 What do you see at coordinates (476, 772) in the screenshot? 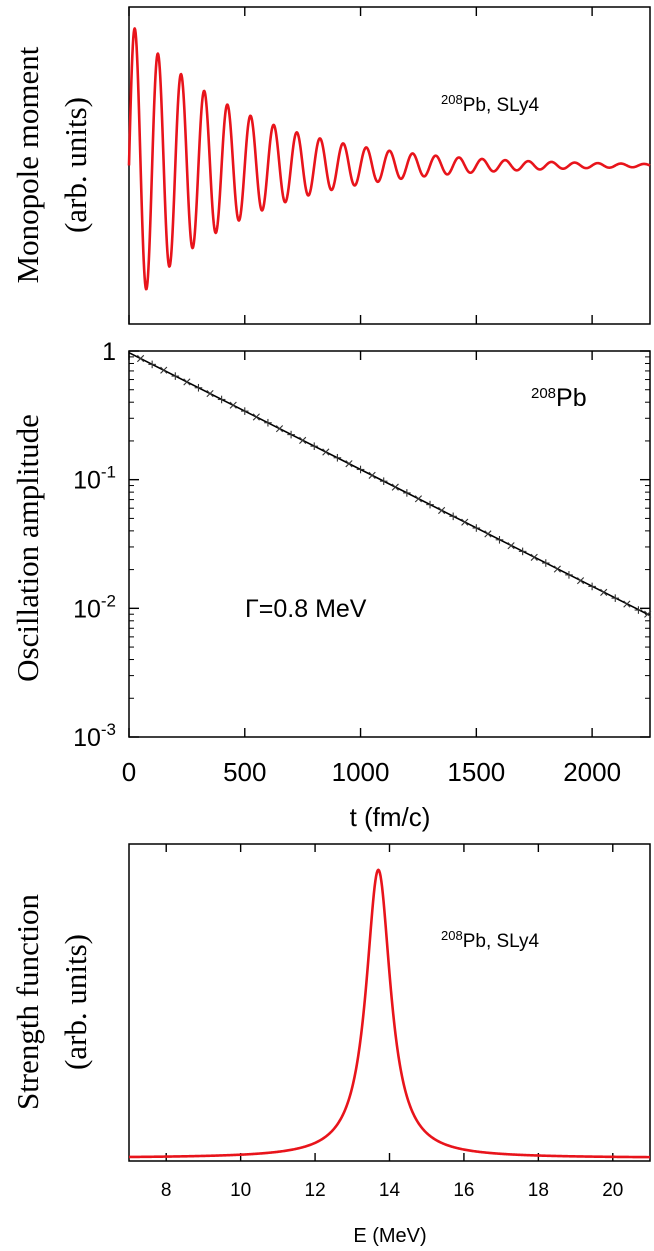
I see `panel2-x-tick-label: 1500` at bounding box center [476, 772].